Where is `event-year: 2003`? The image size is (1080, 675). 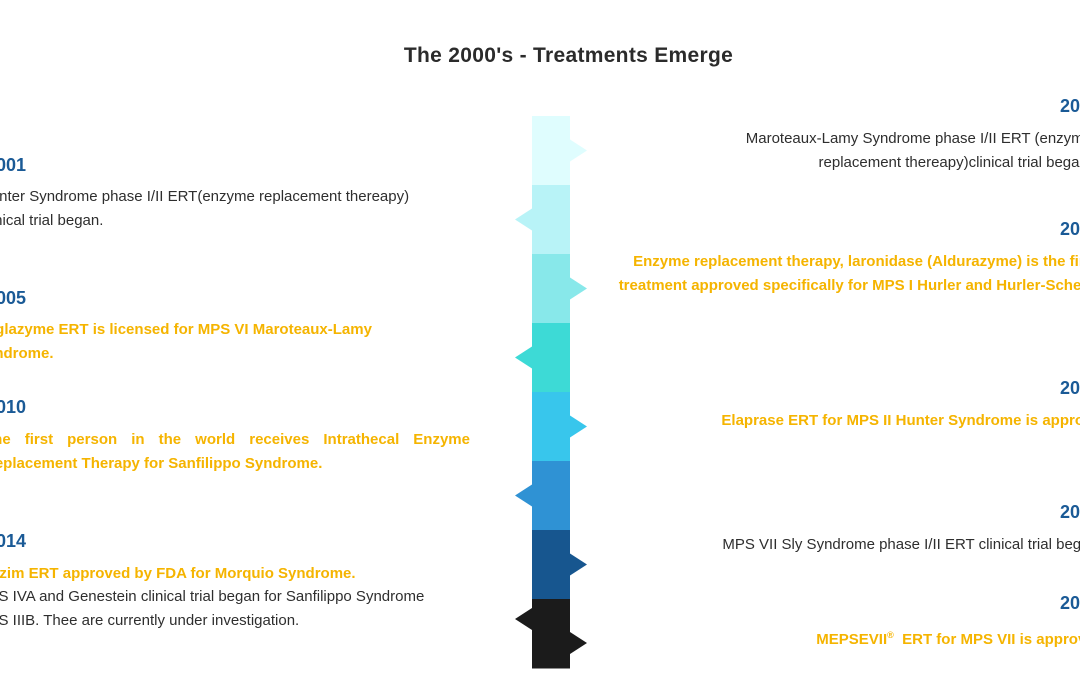
event-year: 2003 is located at coordinates (1069, 229).